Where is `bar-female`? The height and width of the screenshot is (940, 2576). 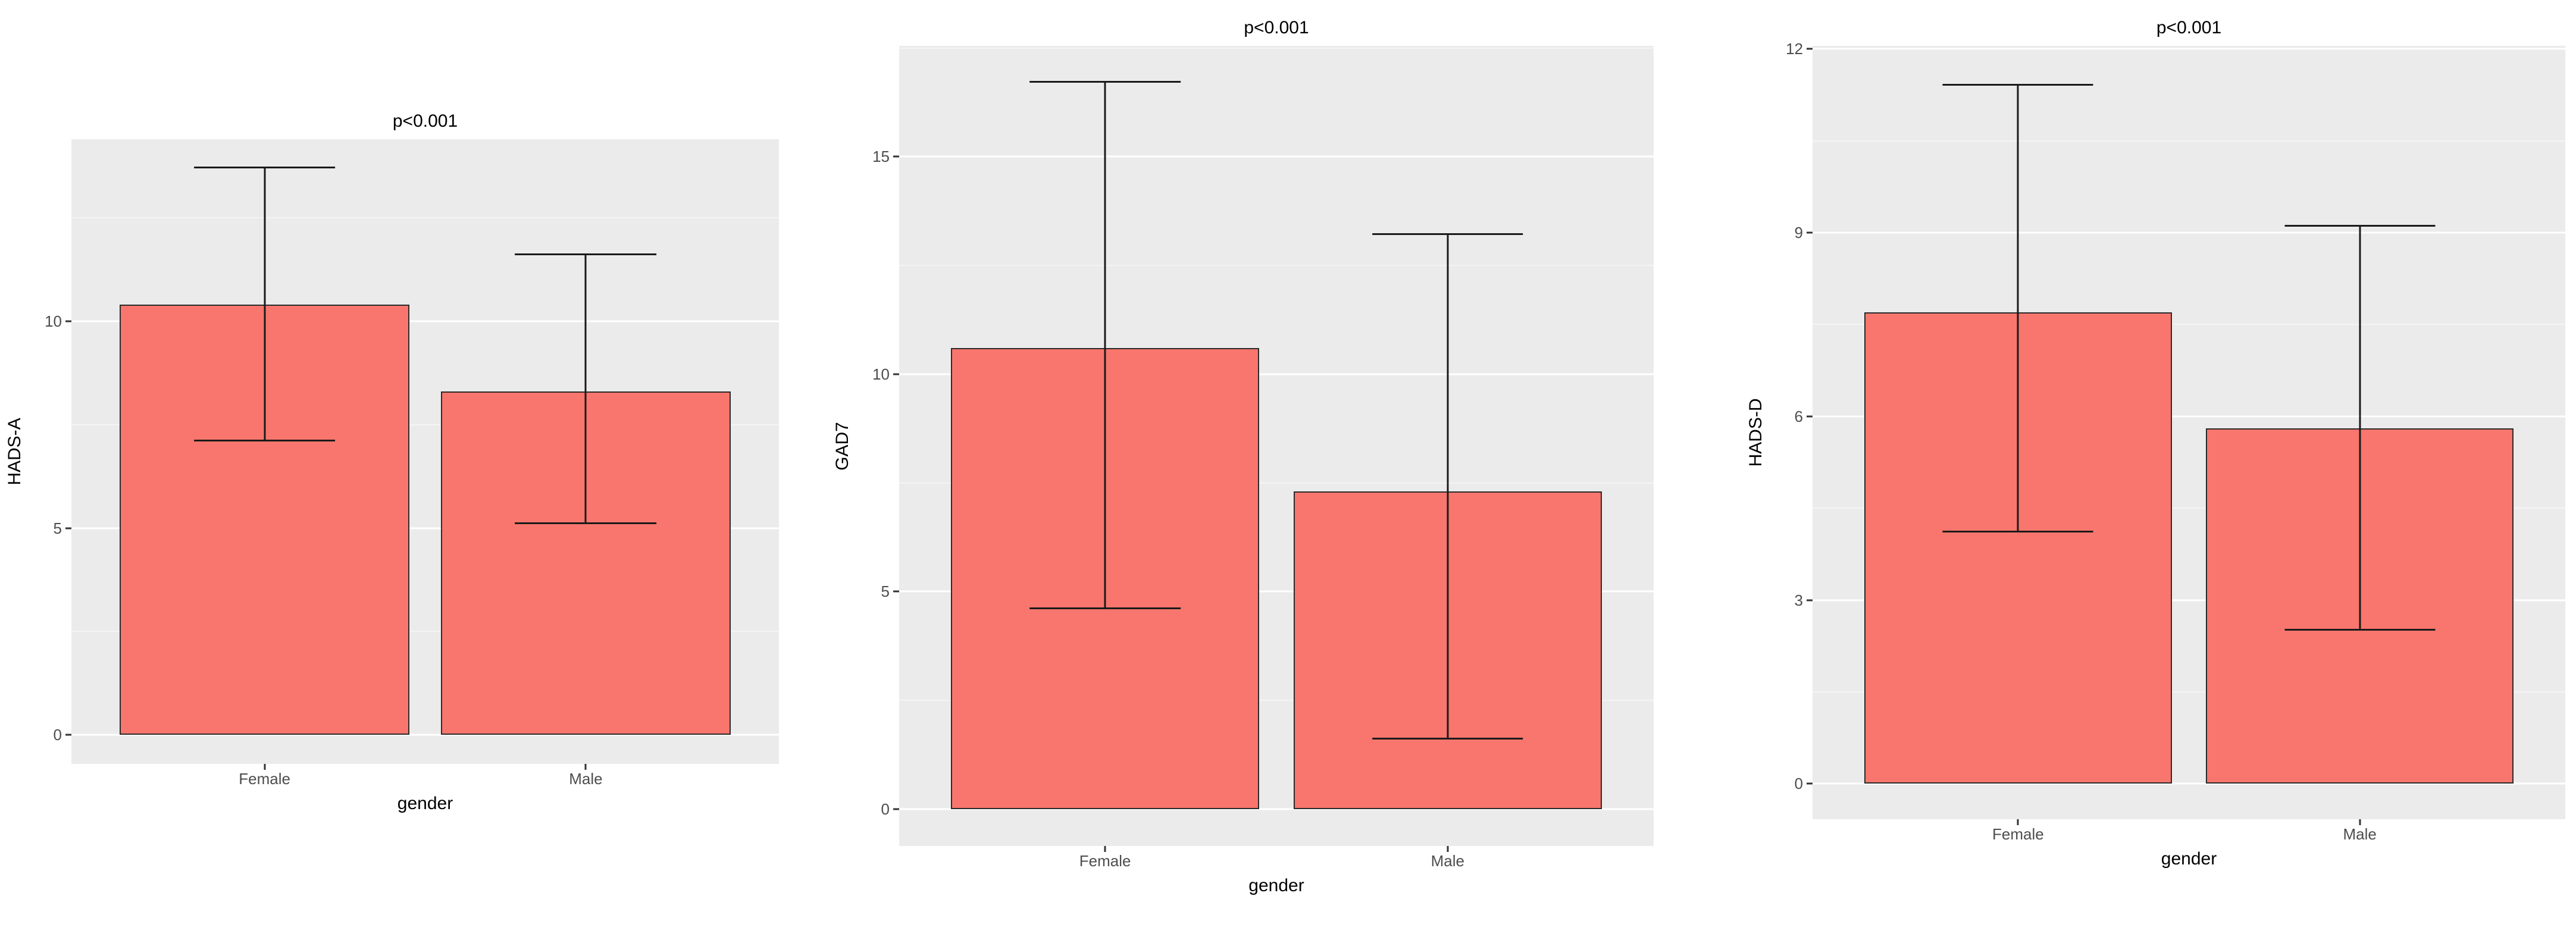
bar-female is located at coordinates (264, 520).